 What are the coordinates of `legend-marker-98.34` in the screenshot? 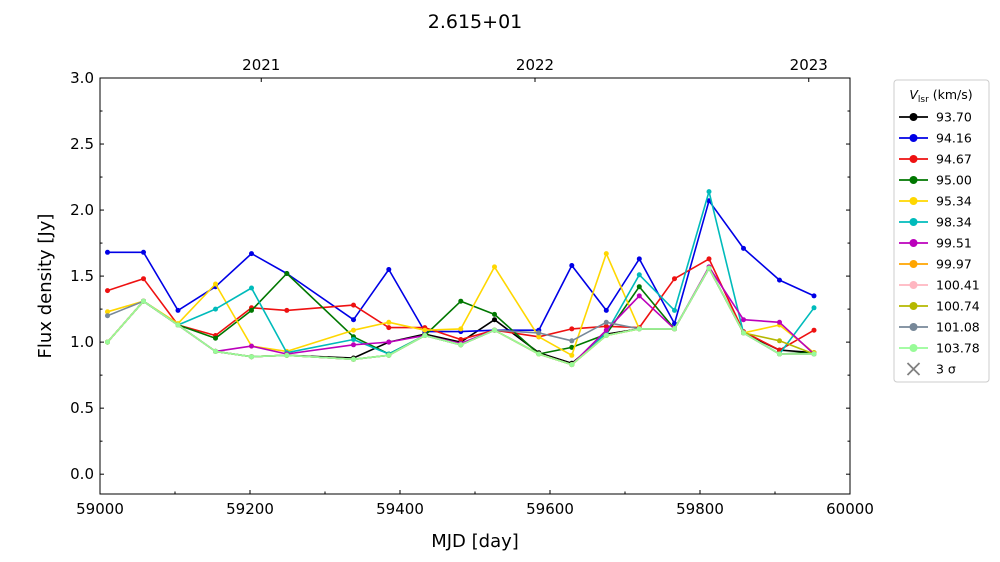 It's located at (913, 222).